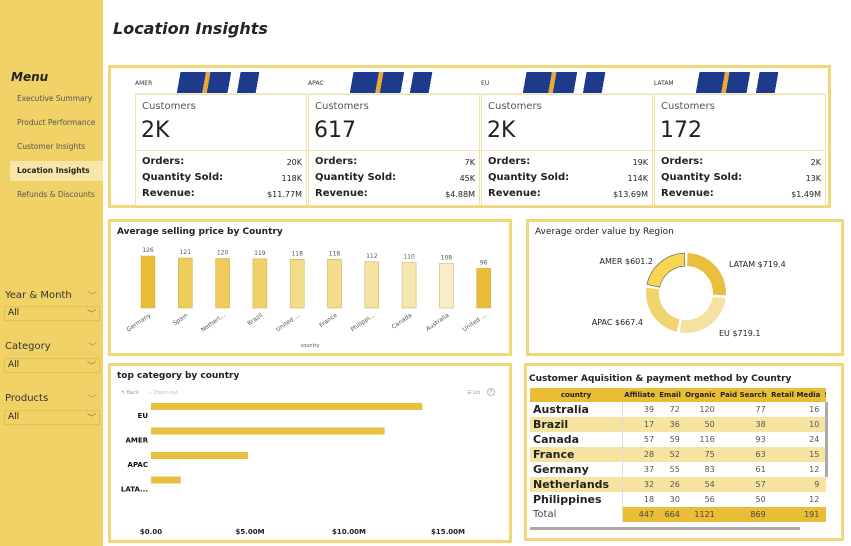 The height and width of the screenshot is (546, 851). What do you see at coordinates (130, 393) in the screenshot?
I see `back-button: ↰ Back` at bounding box center [130, 393].